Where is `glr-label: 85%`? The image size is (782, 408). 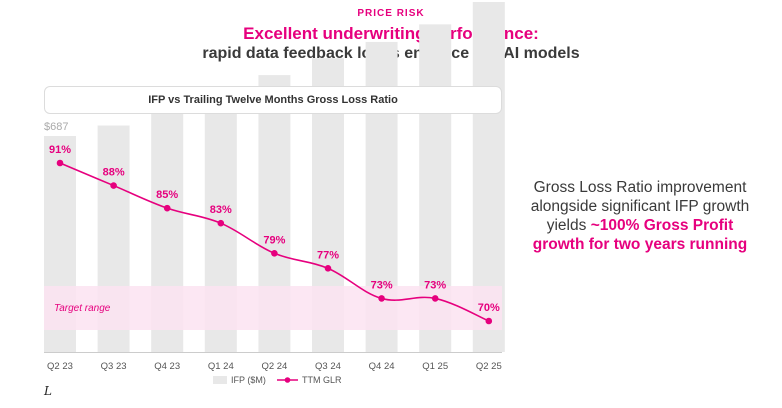
glr-label: 85% is located at coordinates (167, 195).